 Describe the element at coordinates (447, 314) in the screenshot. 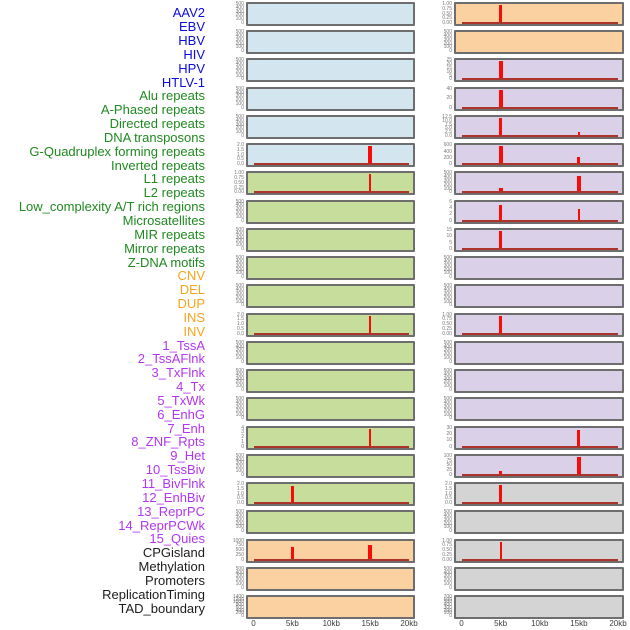

I see `y-tick-label: 1.00` at that location.